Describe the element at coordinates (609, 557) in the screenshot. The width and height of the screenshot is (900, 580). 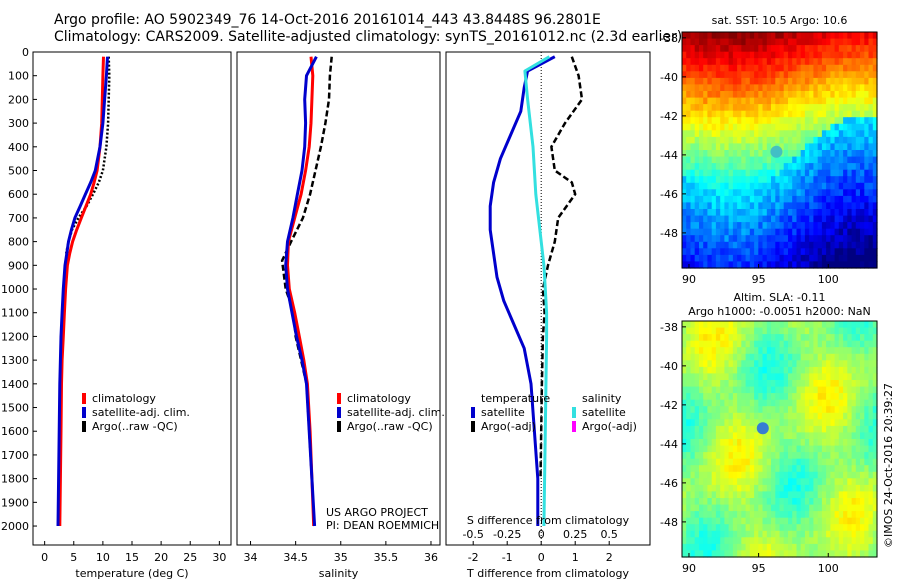
I see `x-tick-label: 2` at that location.